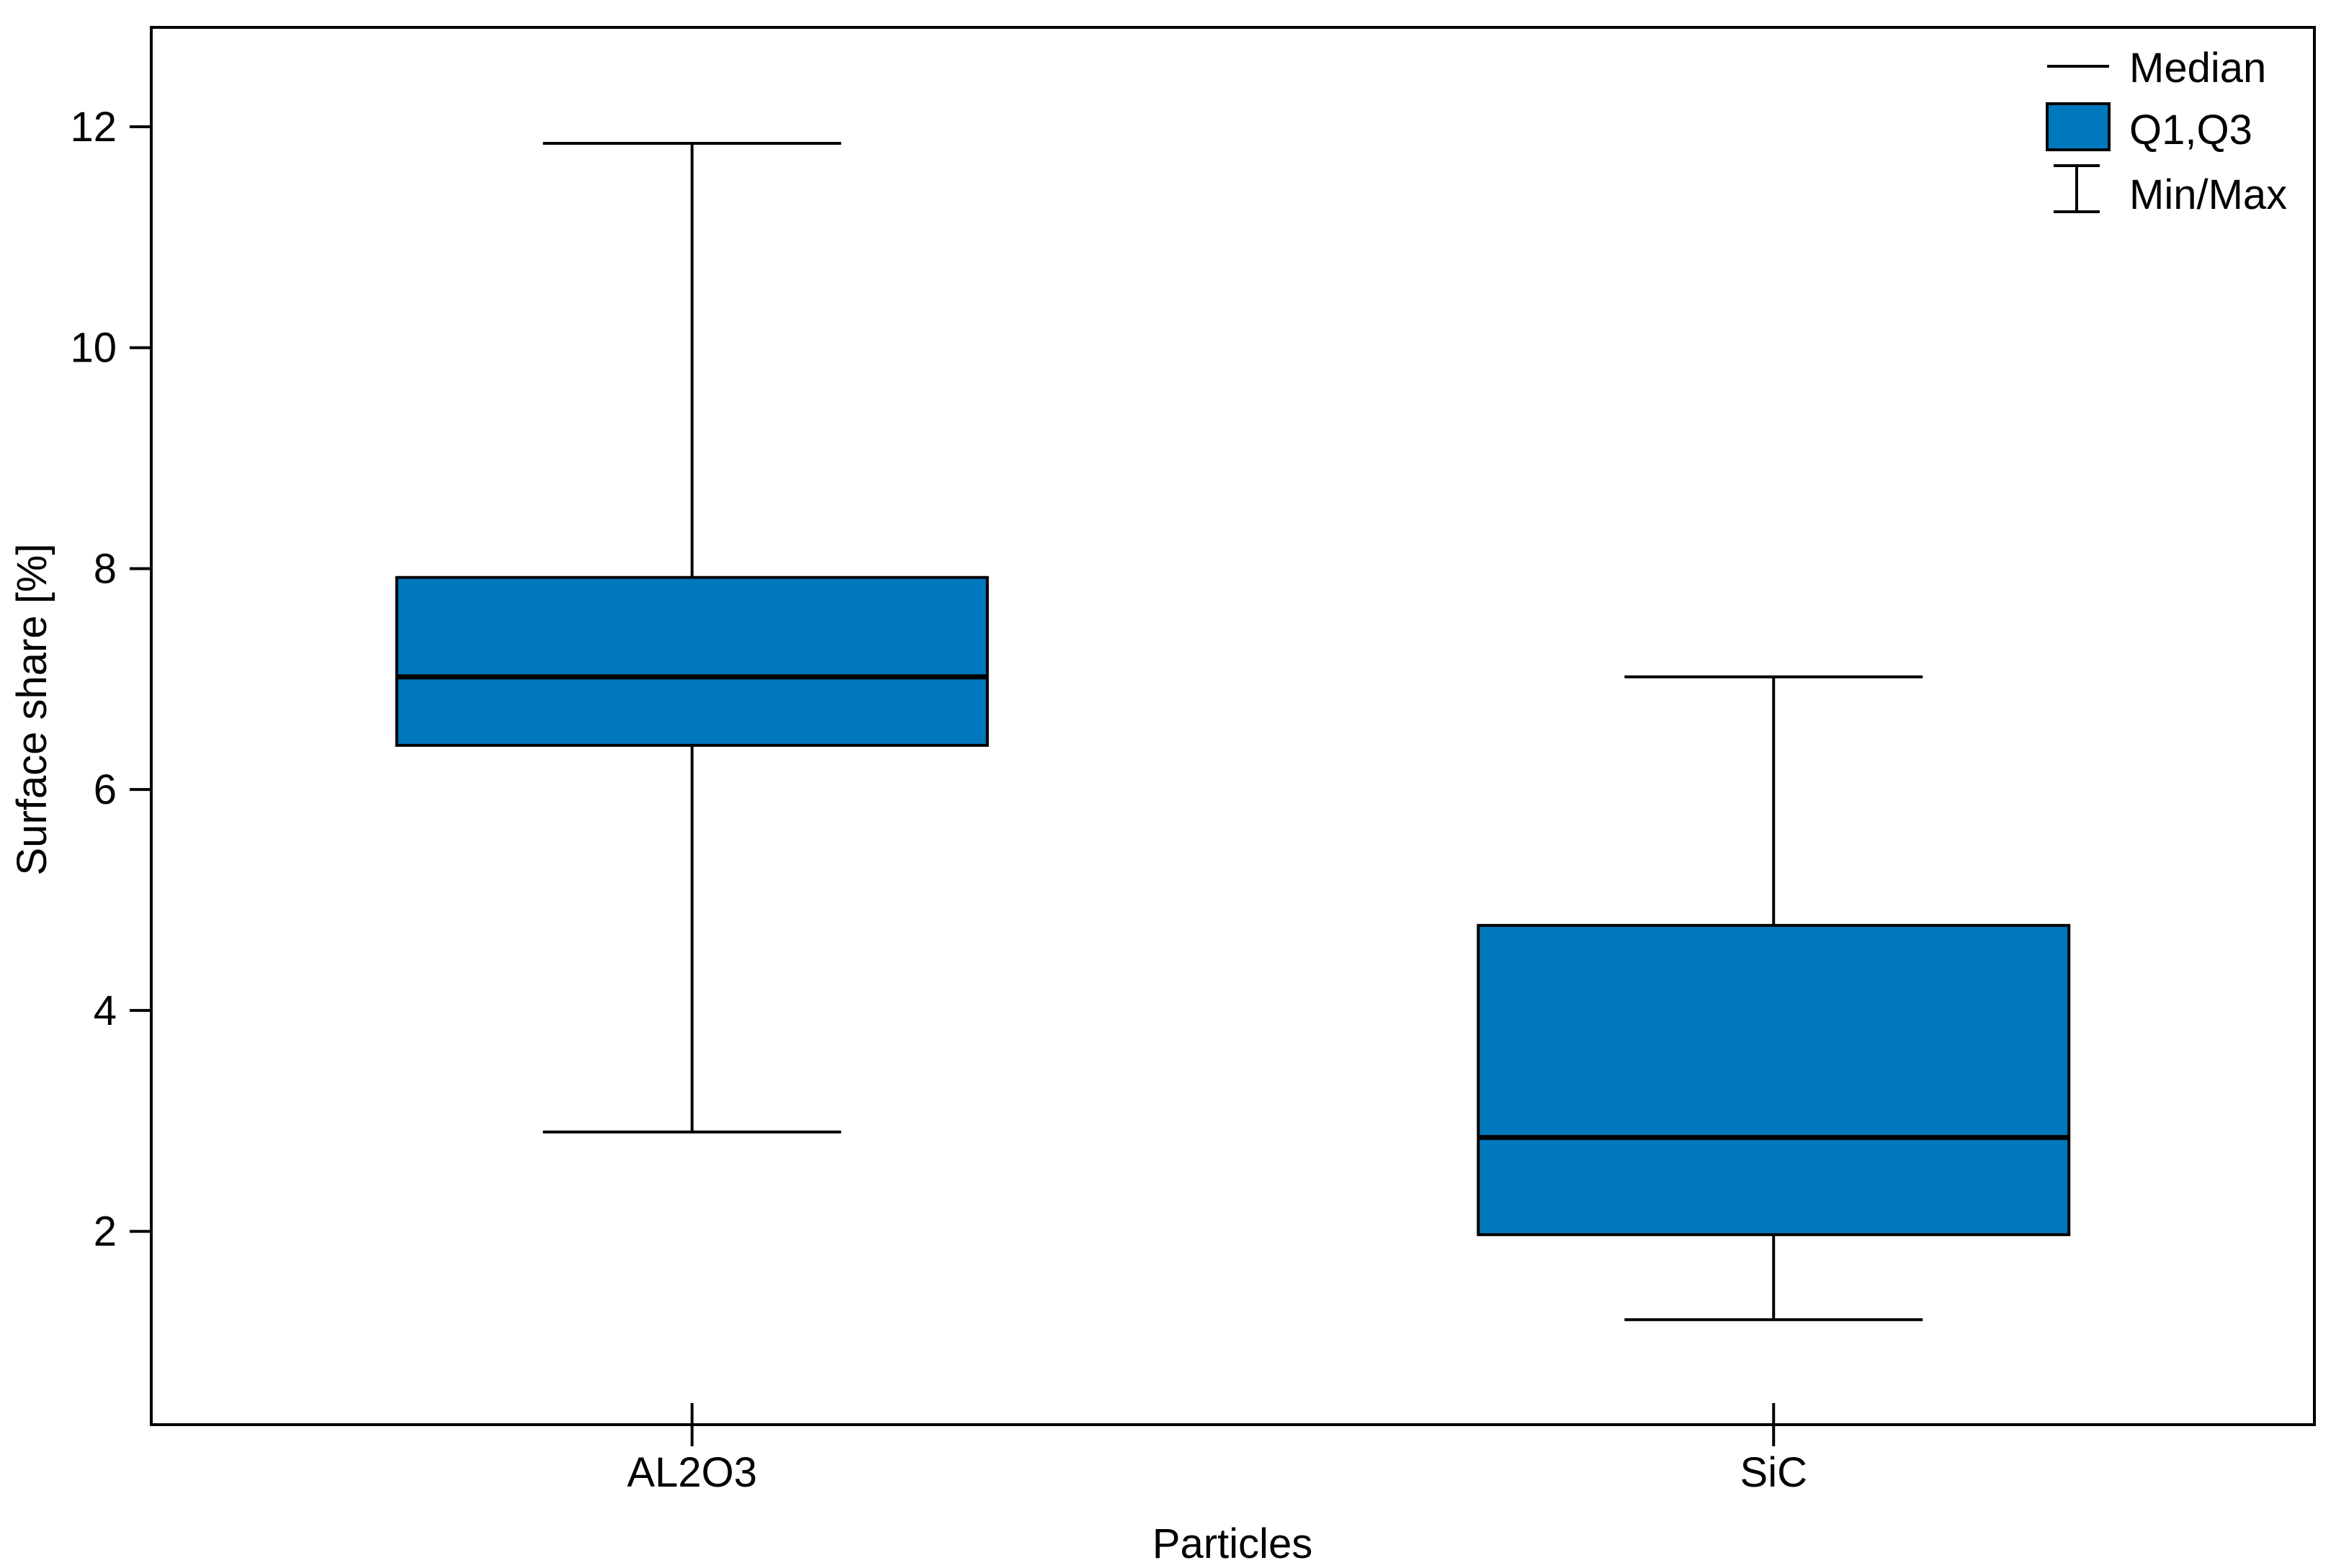  What do you see at coordinates (1233, 1543) in the screenshot?
I see `x-axis-title: Particles` at bounding box center [1233, 1543].